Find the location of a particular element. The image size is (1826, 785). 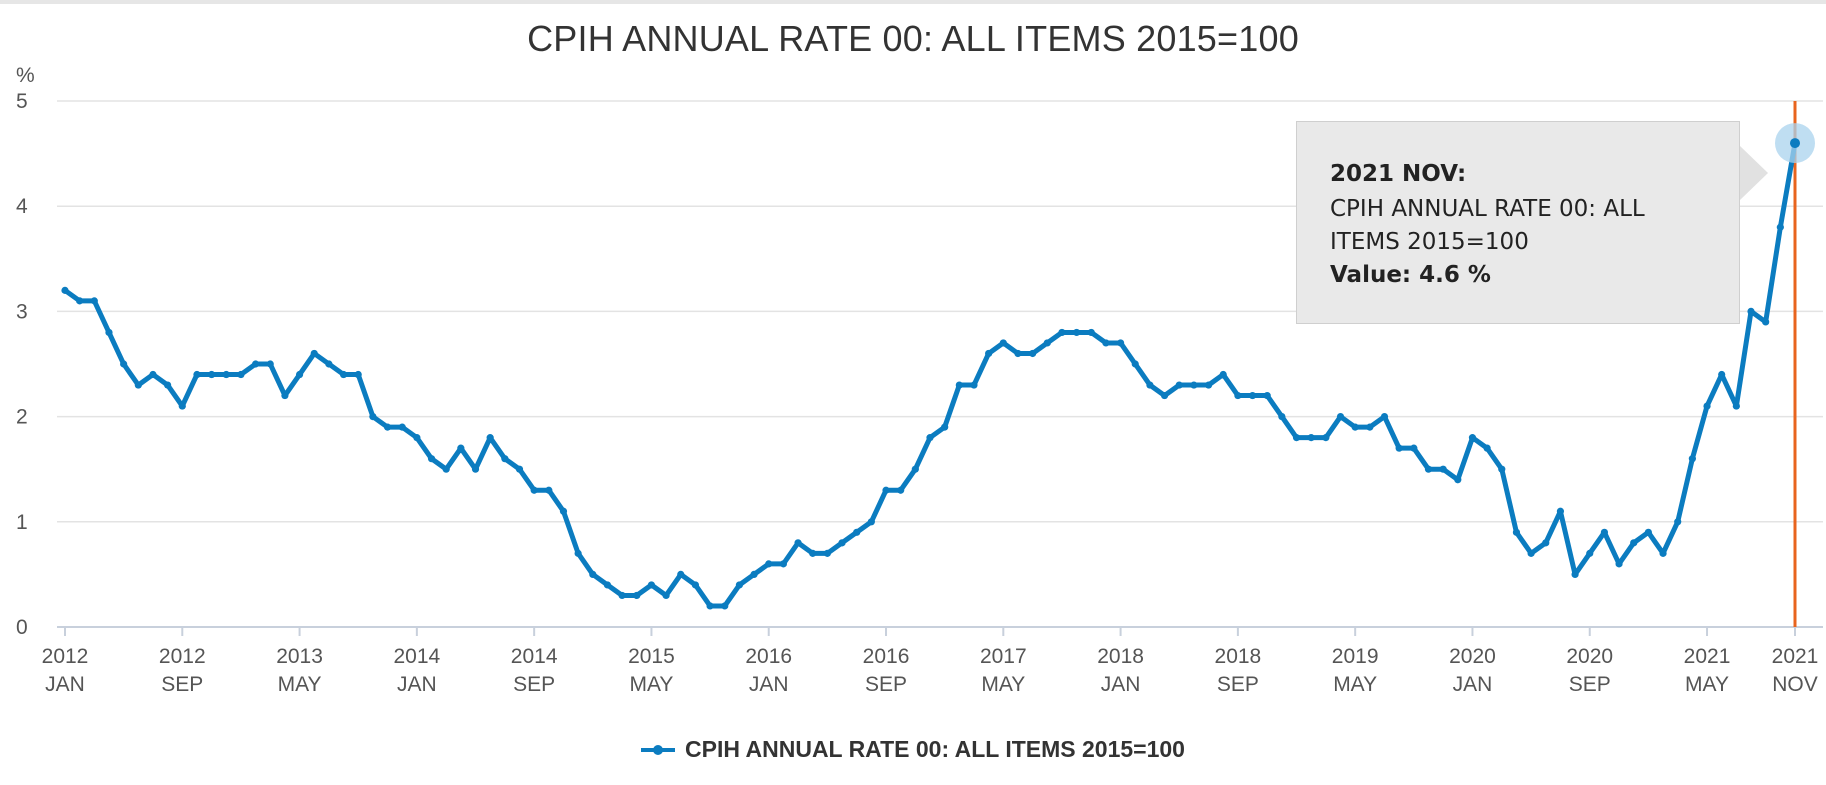

highlight-point-group is located at coordinates (1795, 143).